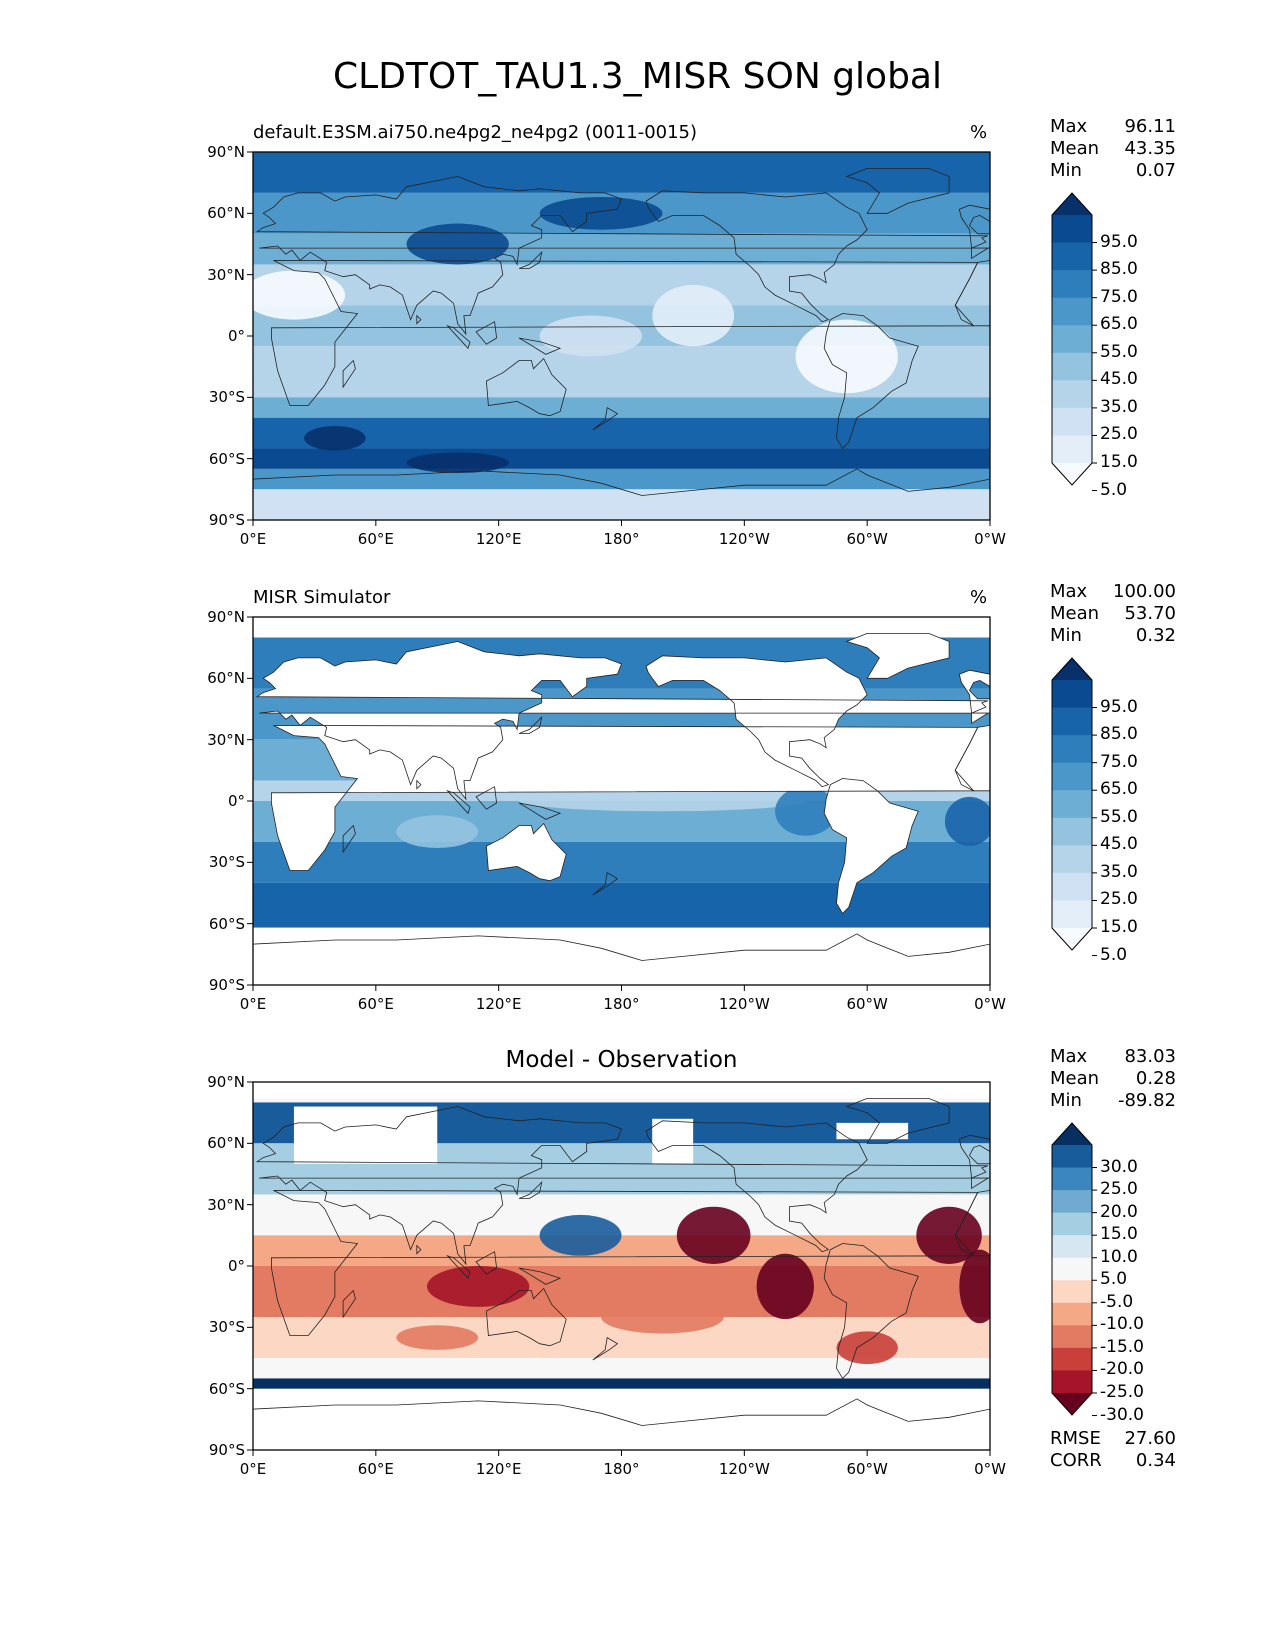  What do you see at coordinates (1113, 613) in the screenshot?
I see `stat-mean: Mean 53.70` at bounding box center [1113, 613].